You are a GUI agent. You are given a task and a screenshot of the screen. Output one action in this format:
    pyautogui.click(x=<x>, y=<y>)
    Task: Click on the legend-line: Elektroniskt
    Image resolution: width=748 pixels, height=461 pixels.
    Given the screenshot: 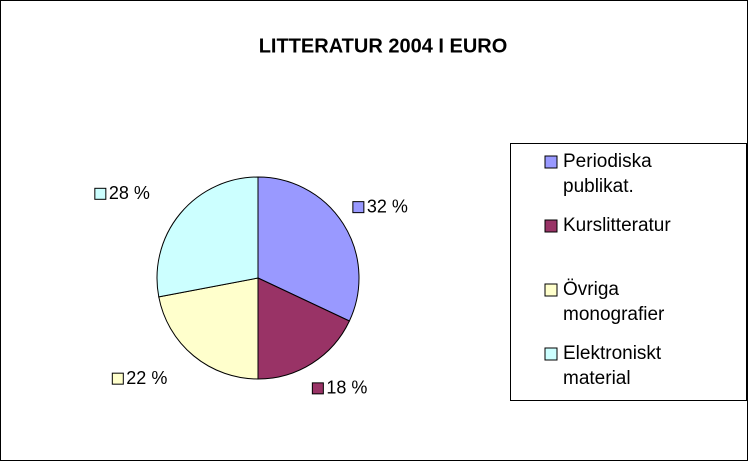 What is the action you would take?
    pyautogui.click(x=612, y=353)
    